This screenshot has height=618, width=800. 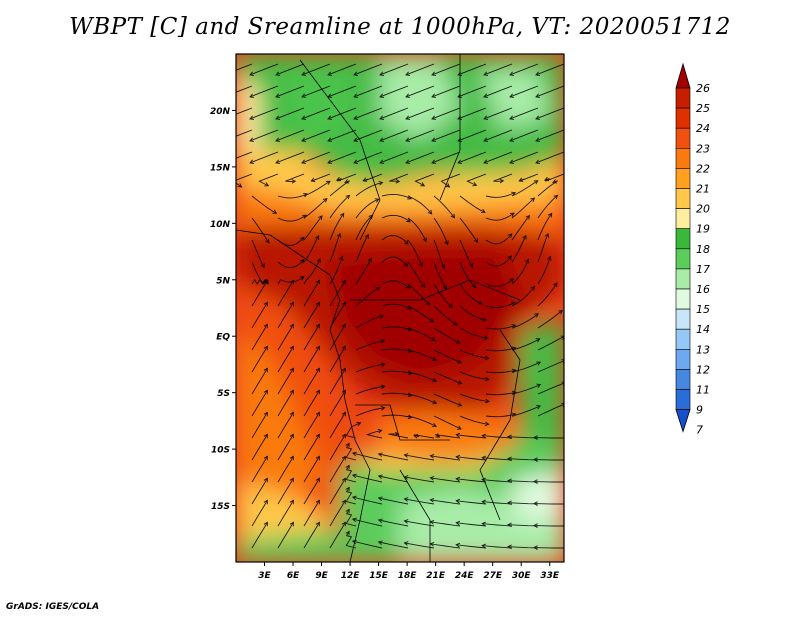 I want to click on lon-label: 33E, so click(x=550, y=576).